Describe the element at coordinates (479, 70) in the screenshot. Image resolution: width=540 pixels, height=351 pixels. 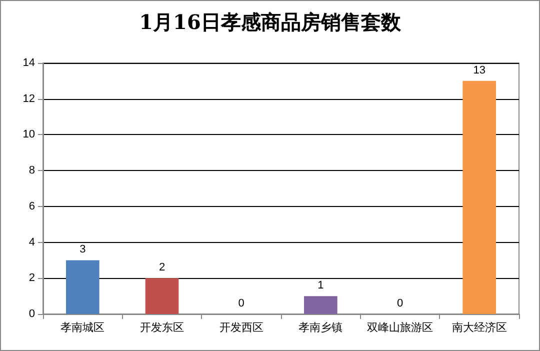
I see `data-label: 13` at that location.